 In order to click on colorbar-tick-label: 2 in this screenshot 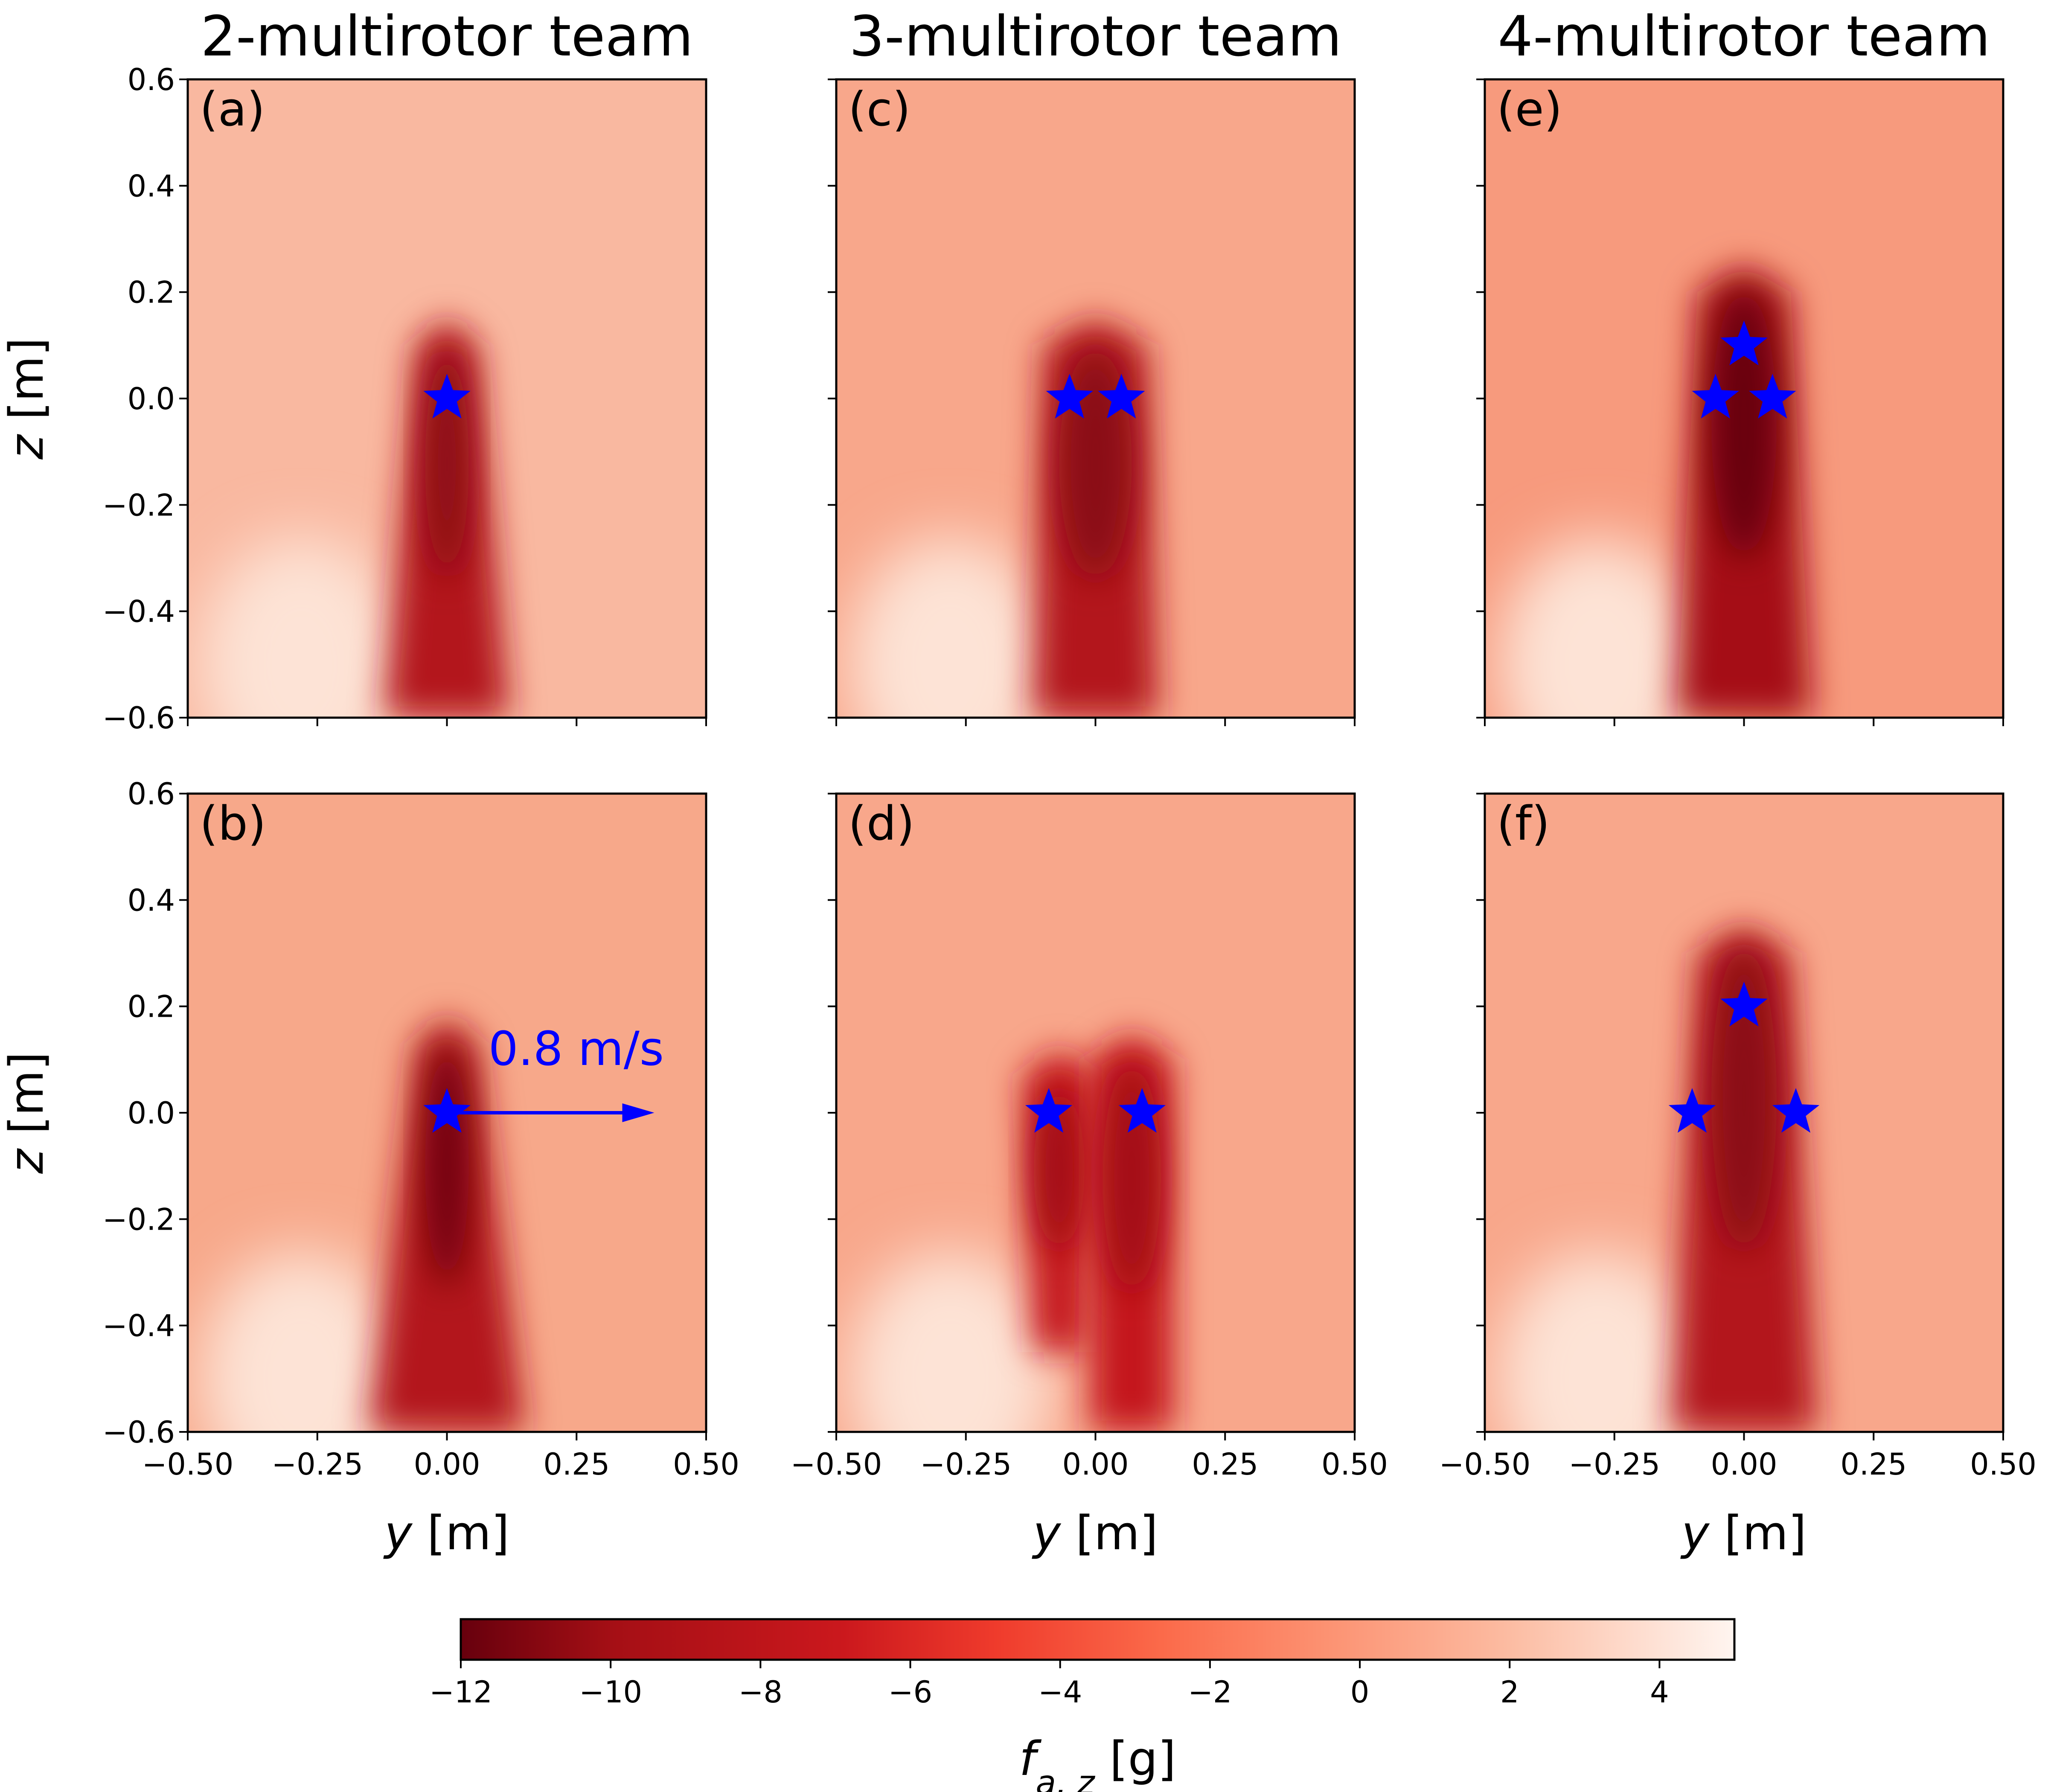, I will do `click(1509, 1692)`.